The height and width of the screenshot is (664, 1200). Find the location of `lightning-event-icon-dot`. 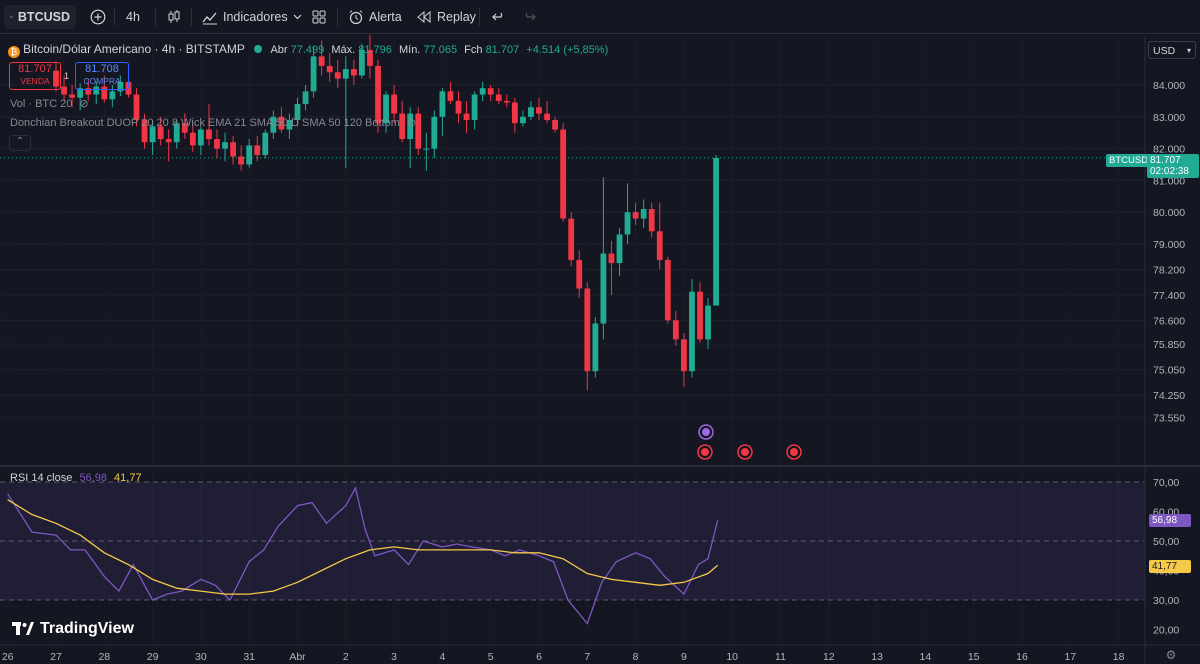

lightning-event-icon-dot is located at coordinates (706, 432).